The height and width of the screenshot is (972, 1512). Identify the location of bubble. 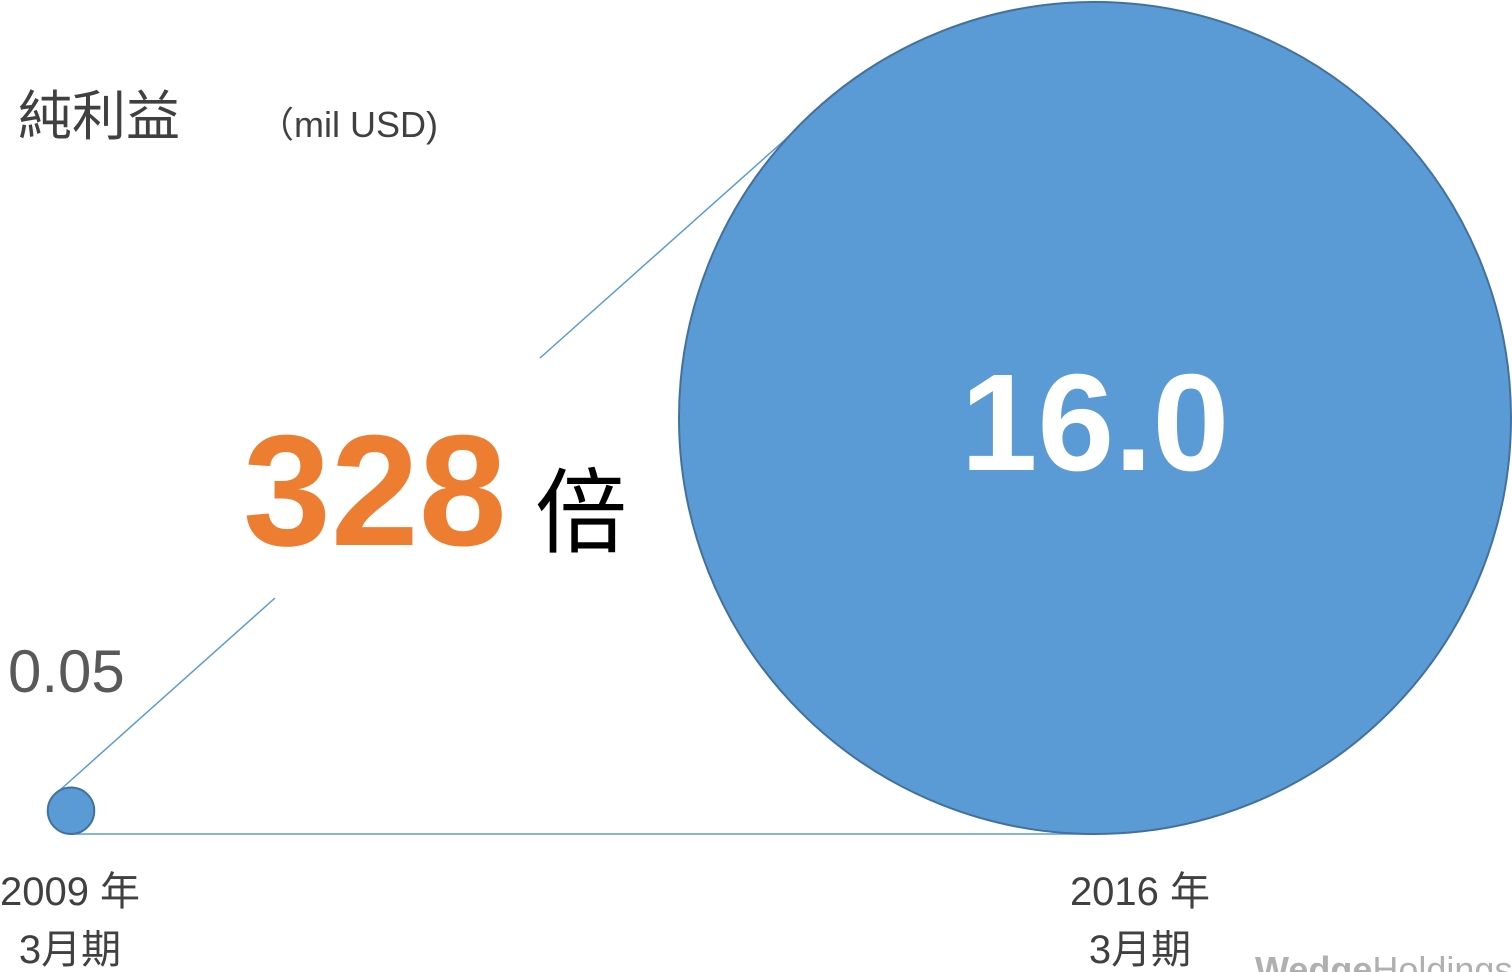
(71, 810).